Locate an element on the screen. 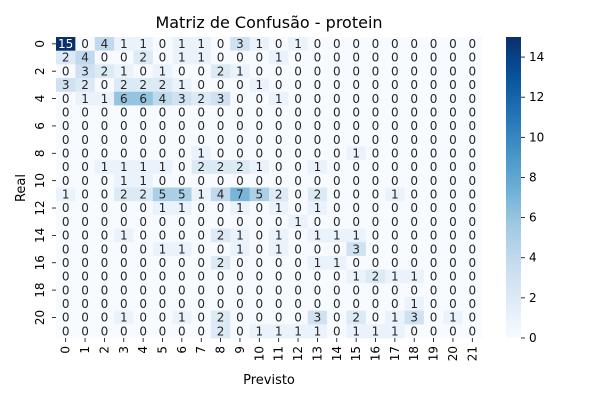  x-tick-label: 5 is located at coordinates (163, 350).